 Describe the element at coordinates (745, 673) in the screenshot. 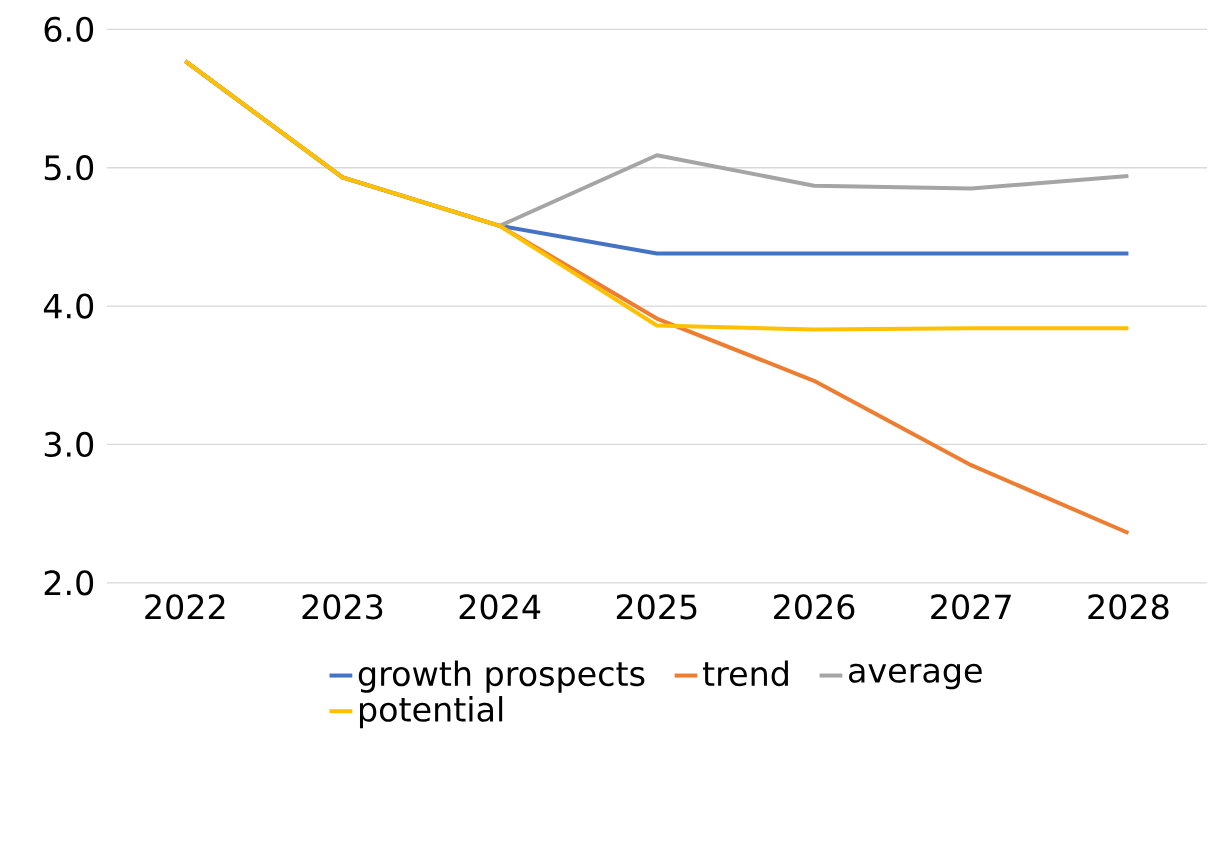

I see `legend-label: trend` at that location.